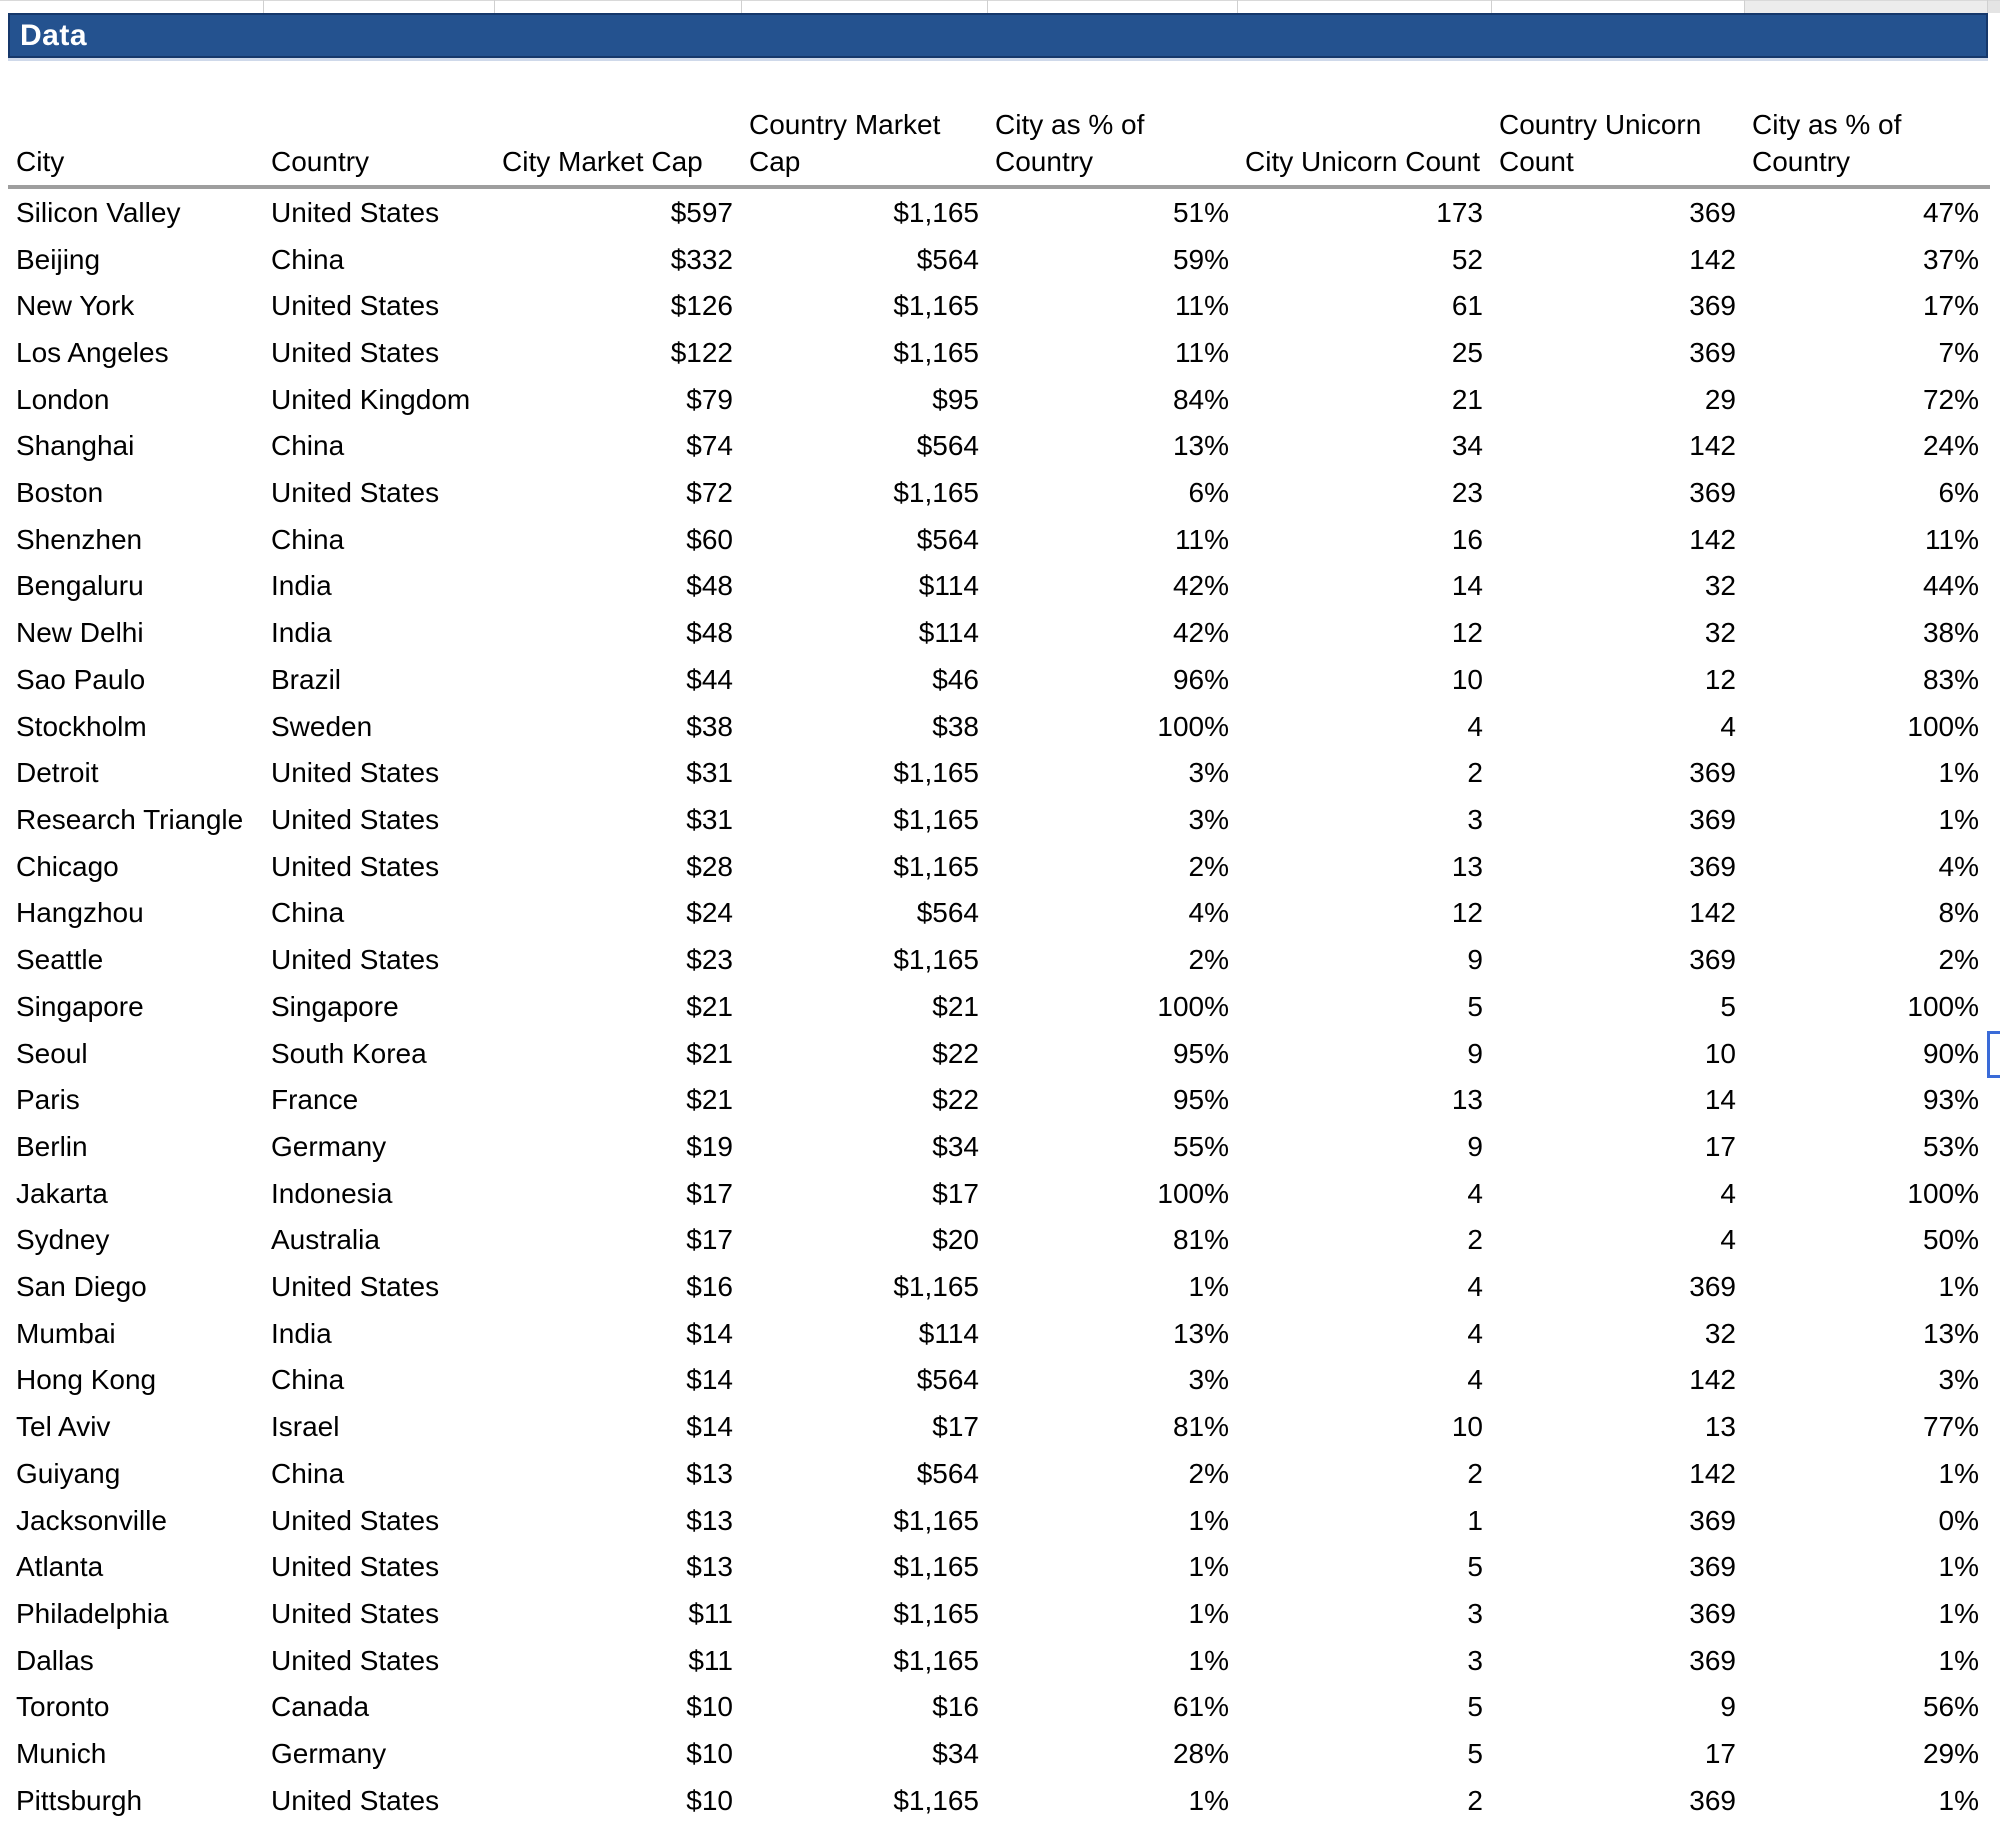 The image size is (2000, 1825). I want to click on cell-country-market-cap: $114, so click(948, 633).